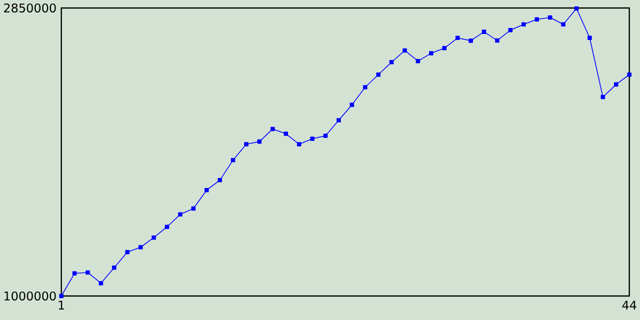 This screenshot has width=640, height=320. What do you see at coordinates (30, 296) in the screenshot?
I see `y-tick-label: 1000000` at bounding box center [30, 296].